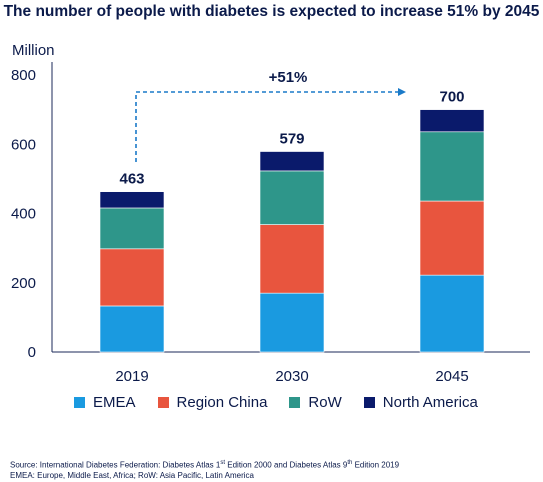  Describe the element at coordinates (276, 402) in the screenshot. I see `legend: EMEA Region China RoW North America` at that location.